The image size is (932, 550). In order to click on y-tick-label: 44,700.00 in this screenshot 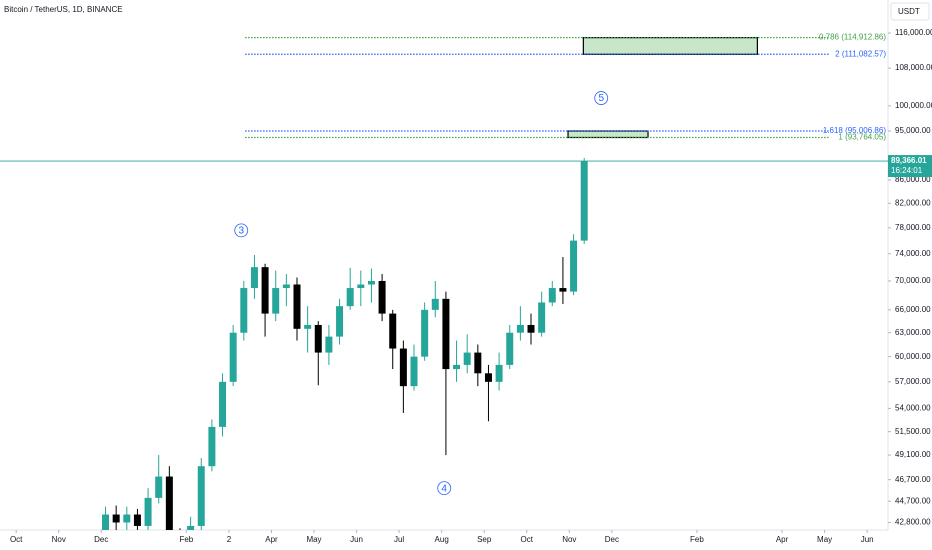, I will do `click(913, 500)`.